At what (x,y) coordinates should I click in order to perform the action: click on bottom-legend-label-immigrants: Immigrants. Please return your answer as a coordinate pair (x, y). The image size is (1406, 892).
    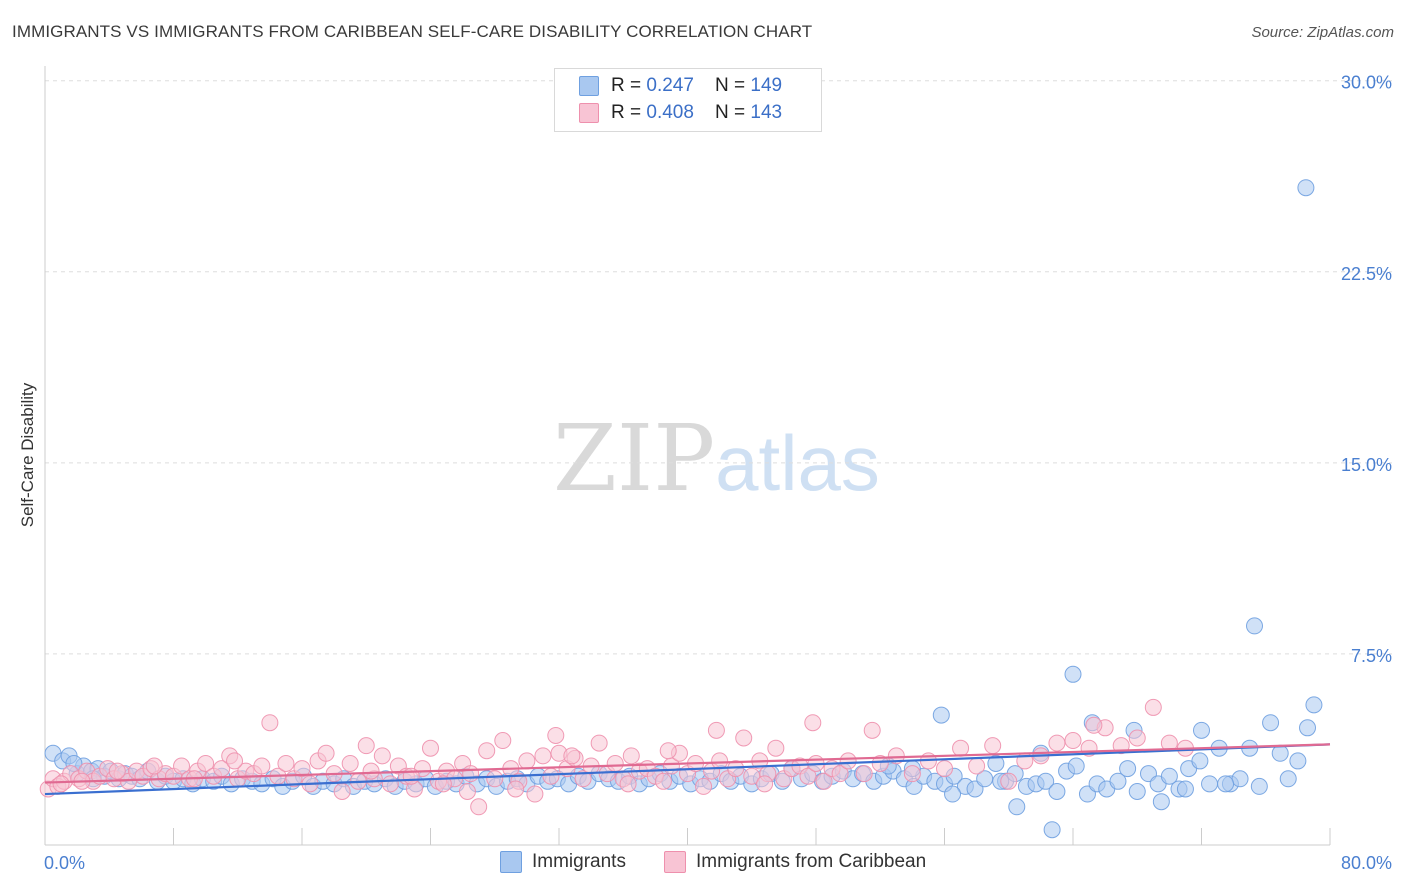
    Looking at the image, I should click on (579, 862).